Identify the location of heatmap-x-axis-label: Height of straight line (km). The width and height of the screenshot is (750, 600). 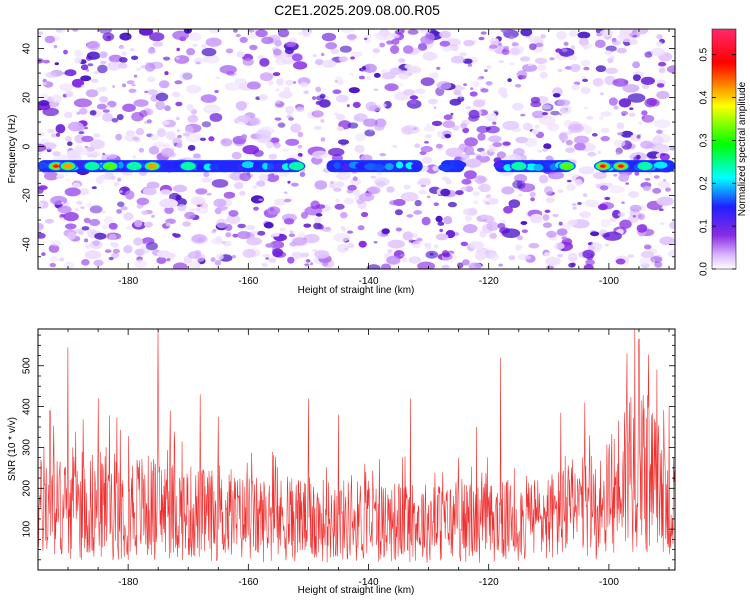
(356, 290).